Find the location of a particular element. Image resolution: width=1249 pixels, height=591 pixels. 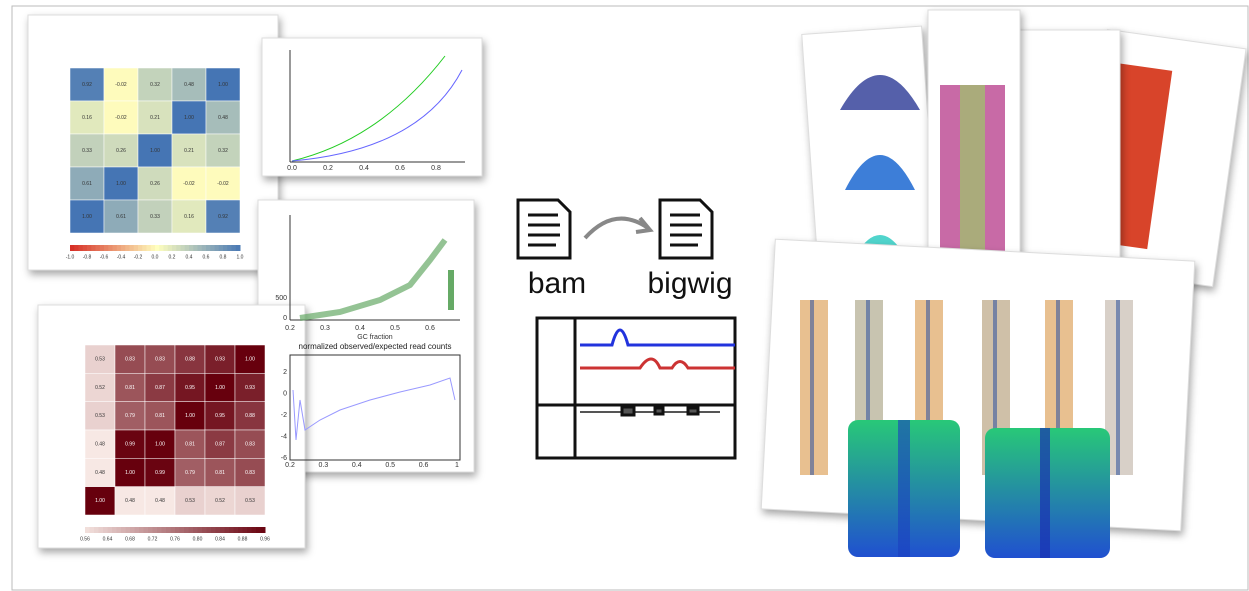

ratio-plot is located at coordinates (375, 407).